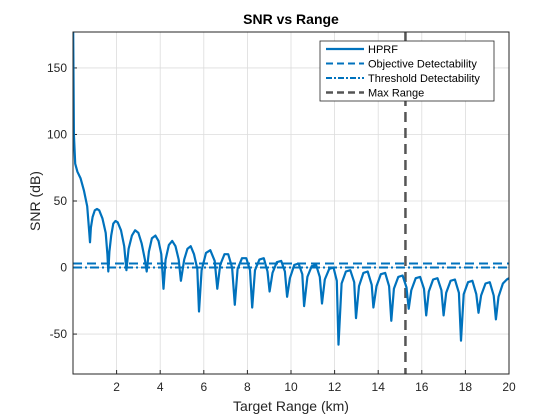 This screenshot has height=420, width=560. Describe the element at coordinates (57, 134) in the screenshot. I see `y-tick-label: 100` at that location.